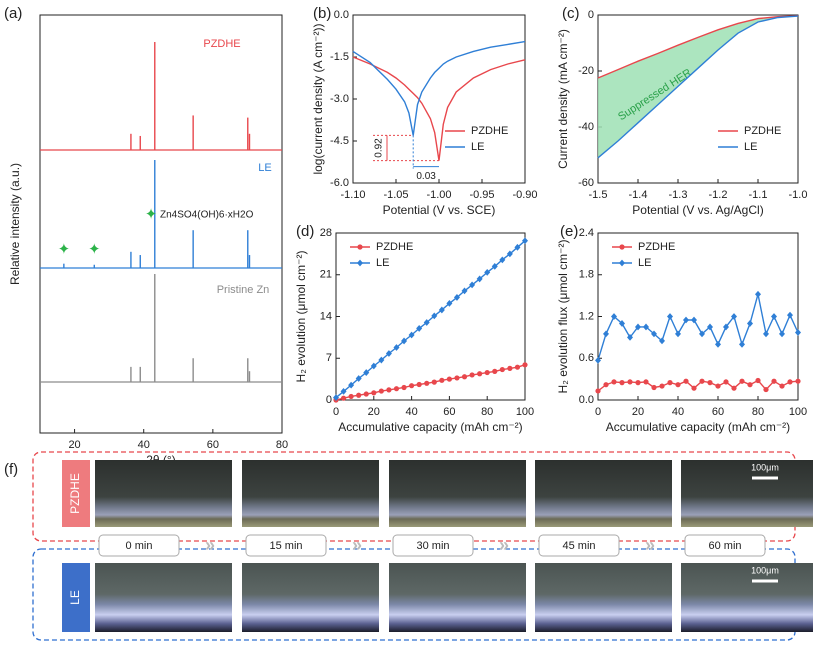 Image resolution: width=813 pixels, height=648 pixels. I want to click on annotation: Zn4SO4(OH)6·xH2O, so click(207, 215).